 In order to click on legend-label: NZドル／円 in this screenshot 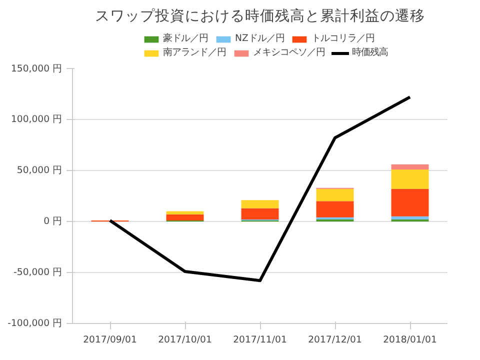, I will do `click(259, 38)`.